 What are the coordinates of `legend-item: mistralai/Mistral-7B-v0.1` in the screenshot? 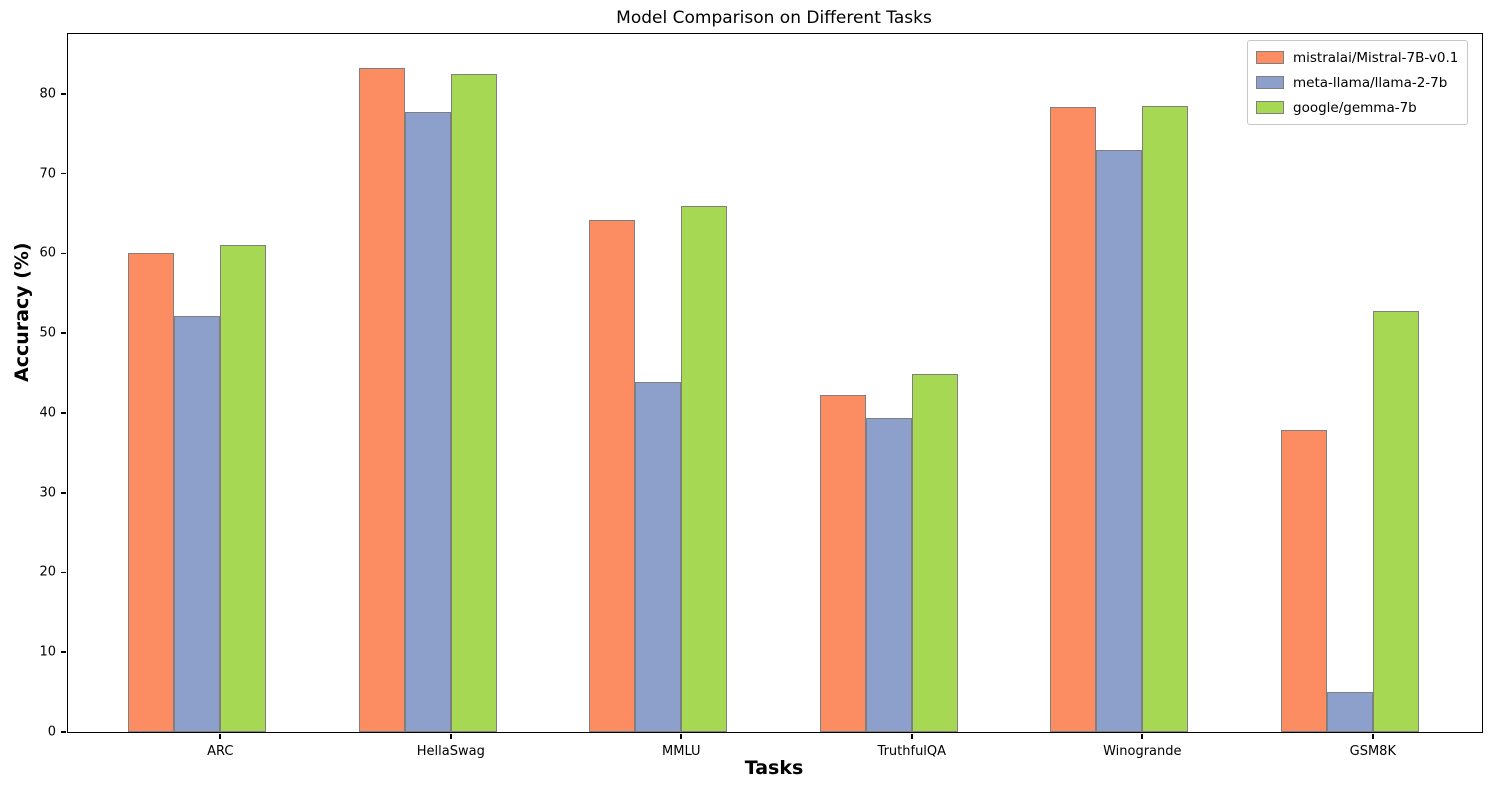 It's located at (1357, 57).